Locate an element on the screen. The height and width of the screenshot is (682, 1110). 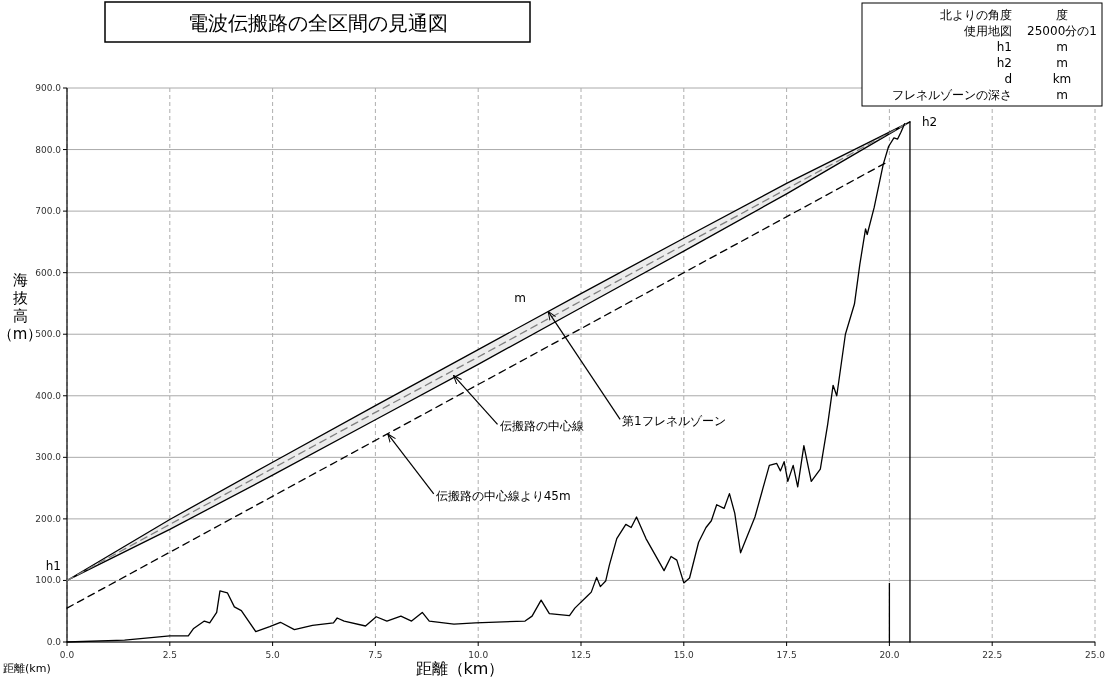
annotation: h2 is located at coordinates (929, 121).